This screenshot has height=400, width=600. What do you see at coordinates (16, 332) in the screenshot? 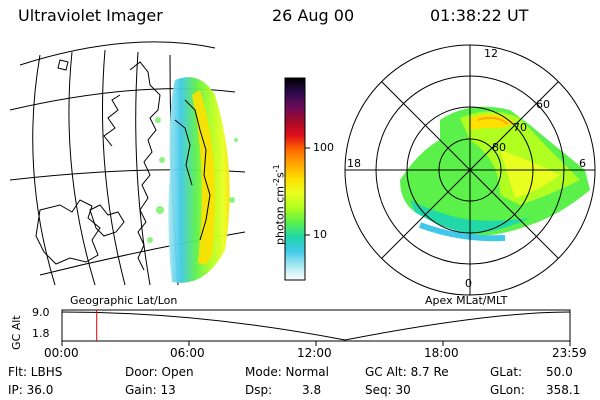
I see `timeline-axis-label: GC Alt` at bounding box center [16, 332].